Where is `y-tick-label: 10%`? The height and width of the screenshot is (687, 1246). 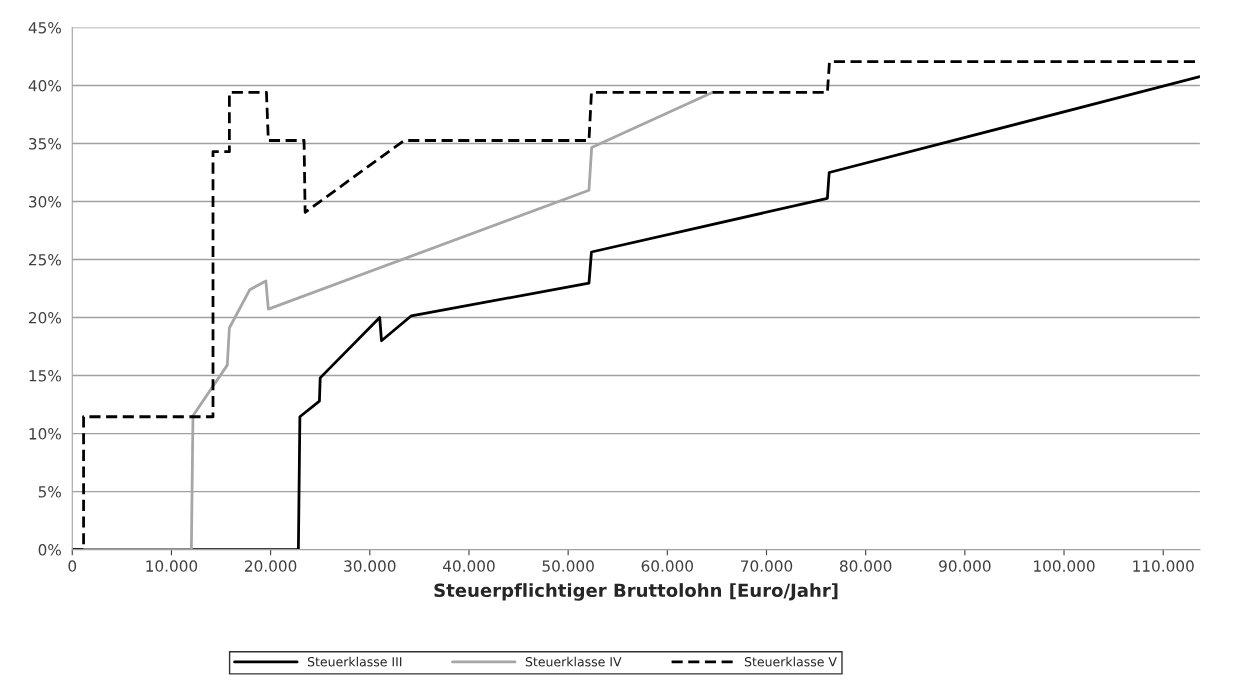
y-tick-label: 10% is located at coordinates (45, 434).